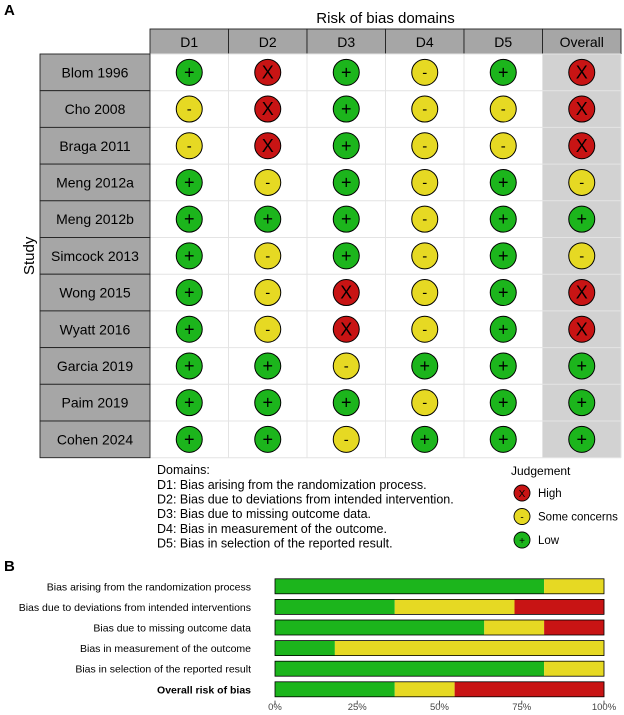  What do you see at coordinates (425, 42) in the screenshot?
I see `column-header-d4: D4` at bounding box center [425, 42].